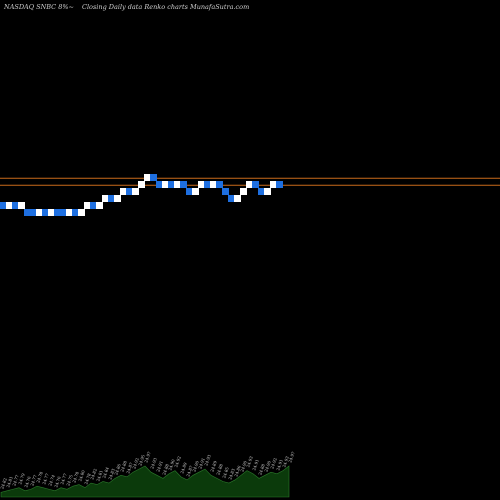 The width and height of the screenshot is (500, 500). I want to click on volume-panel, so click(145, 481).